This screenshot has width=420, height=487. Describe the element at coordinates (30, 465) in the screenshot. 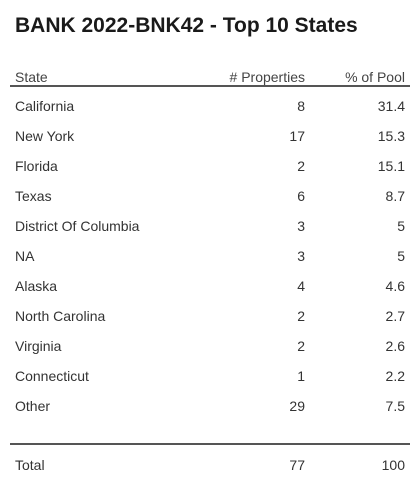

I see `total-label: Total` at that location.